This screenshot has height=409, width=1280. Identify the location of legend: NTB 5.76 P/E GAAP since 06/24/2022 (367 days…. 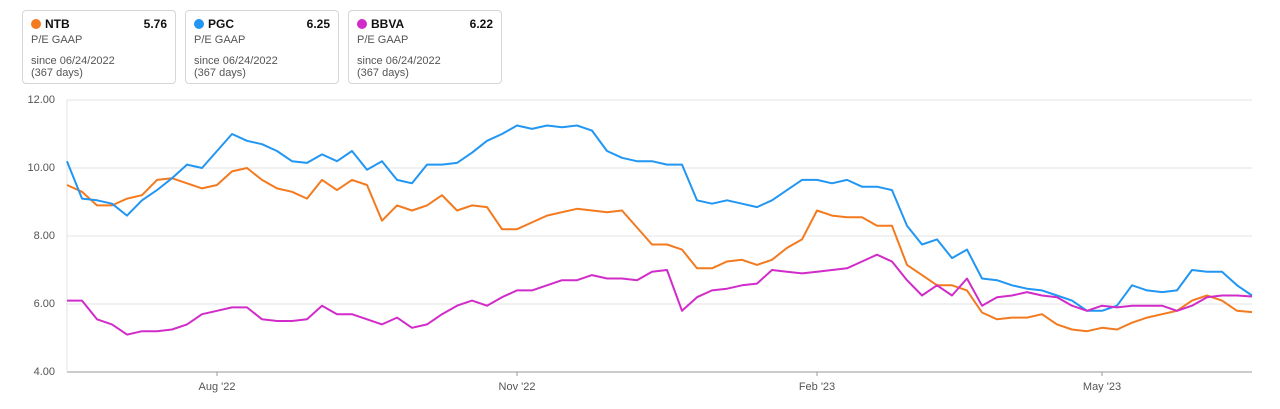
(262, 48).